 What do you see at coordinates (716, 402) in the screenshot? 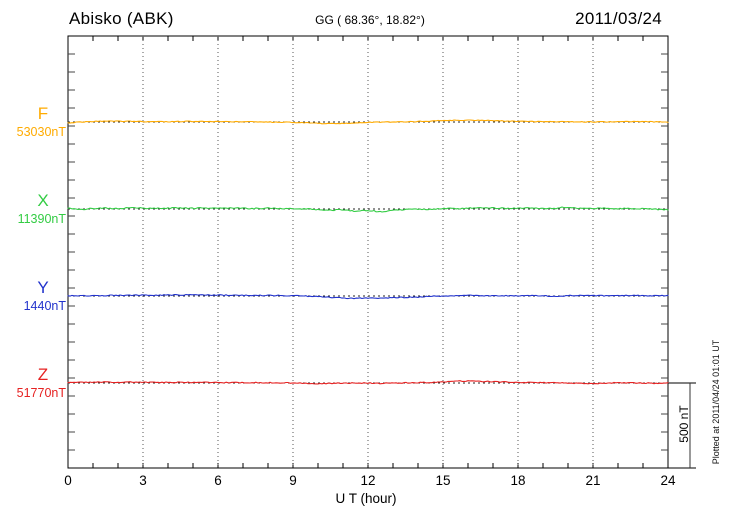
I see `plotted-at-label: Plotted at 2011/04/24 01:01 UT` at bounding box center [716, 402].